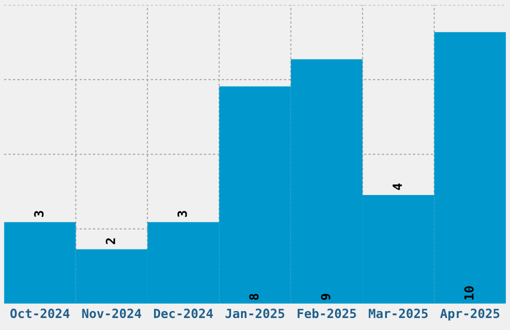 The image size is (510, 330). I want to click on x-tick-label: Mar-2025, so click(398, 313).